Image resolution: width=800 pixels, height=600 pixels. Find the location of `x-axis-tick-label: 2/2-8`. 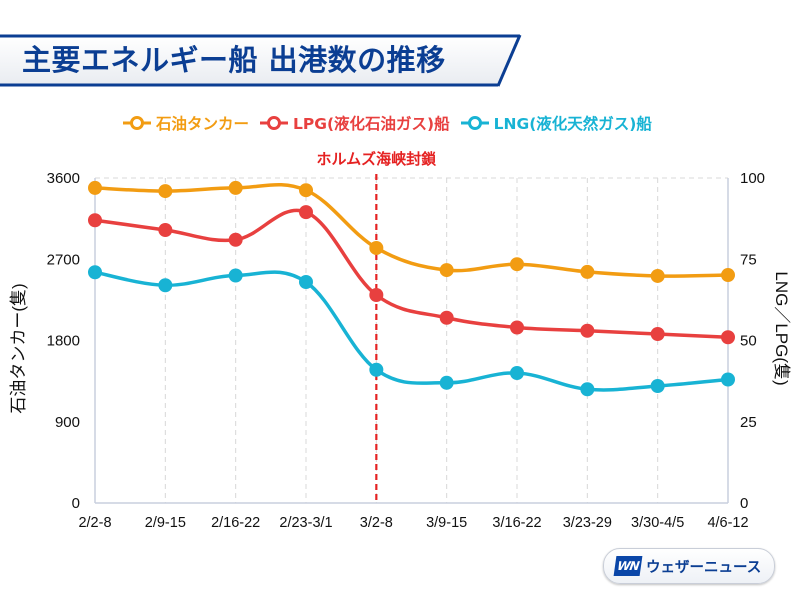

x-axis-tick-label: 2/2-8 is located at coordinates (94, 523).